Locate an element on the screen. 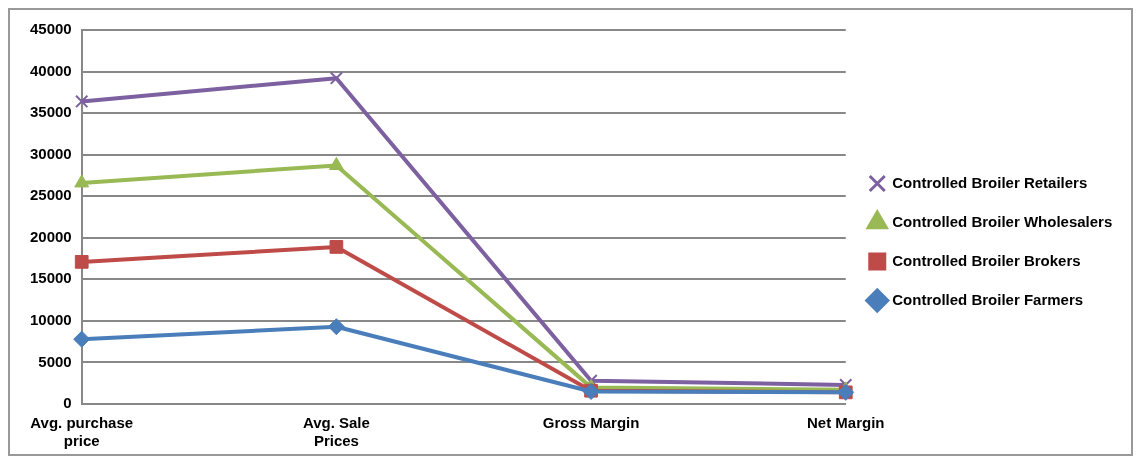 The image size is (1145, 468). x-tick-label: Gross Margin is located at coordinates (591, 423).